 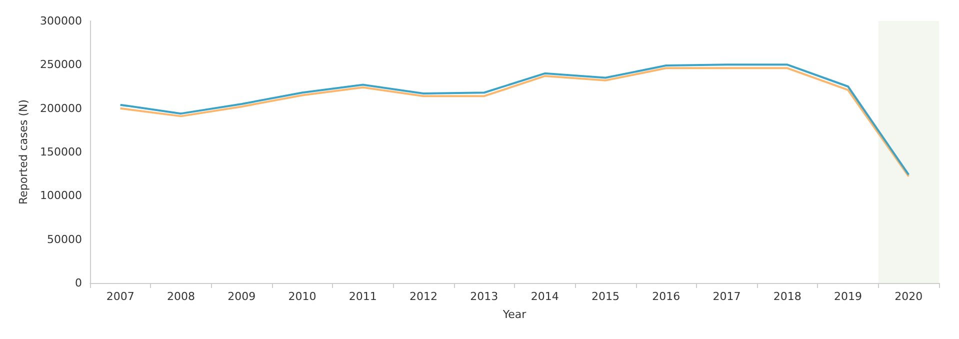 What do you see at coordinates (726, 296) in the screenshot?
I see `x-tick-label: 2017` at bounding box center [726, 296].